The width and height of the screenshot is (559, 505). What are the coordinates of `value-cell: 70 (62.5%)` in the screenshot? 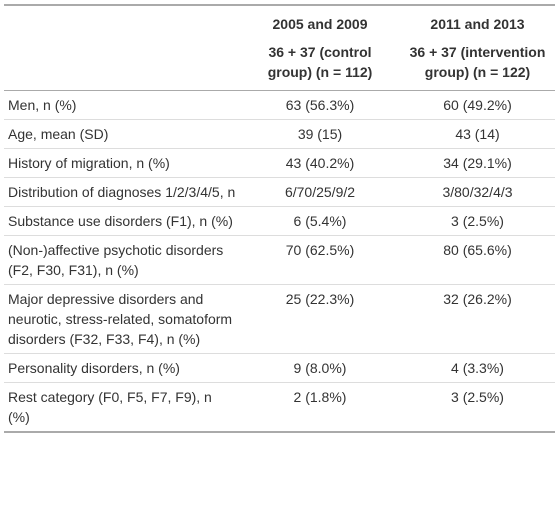 It's located at (320, 260).